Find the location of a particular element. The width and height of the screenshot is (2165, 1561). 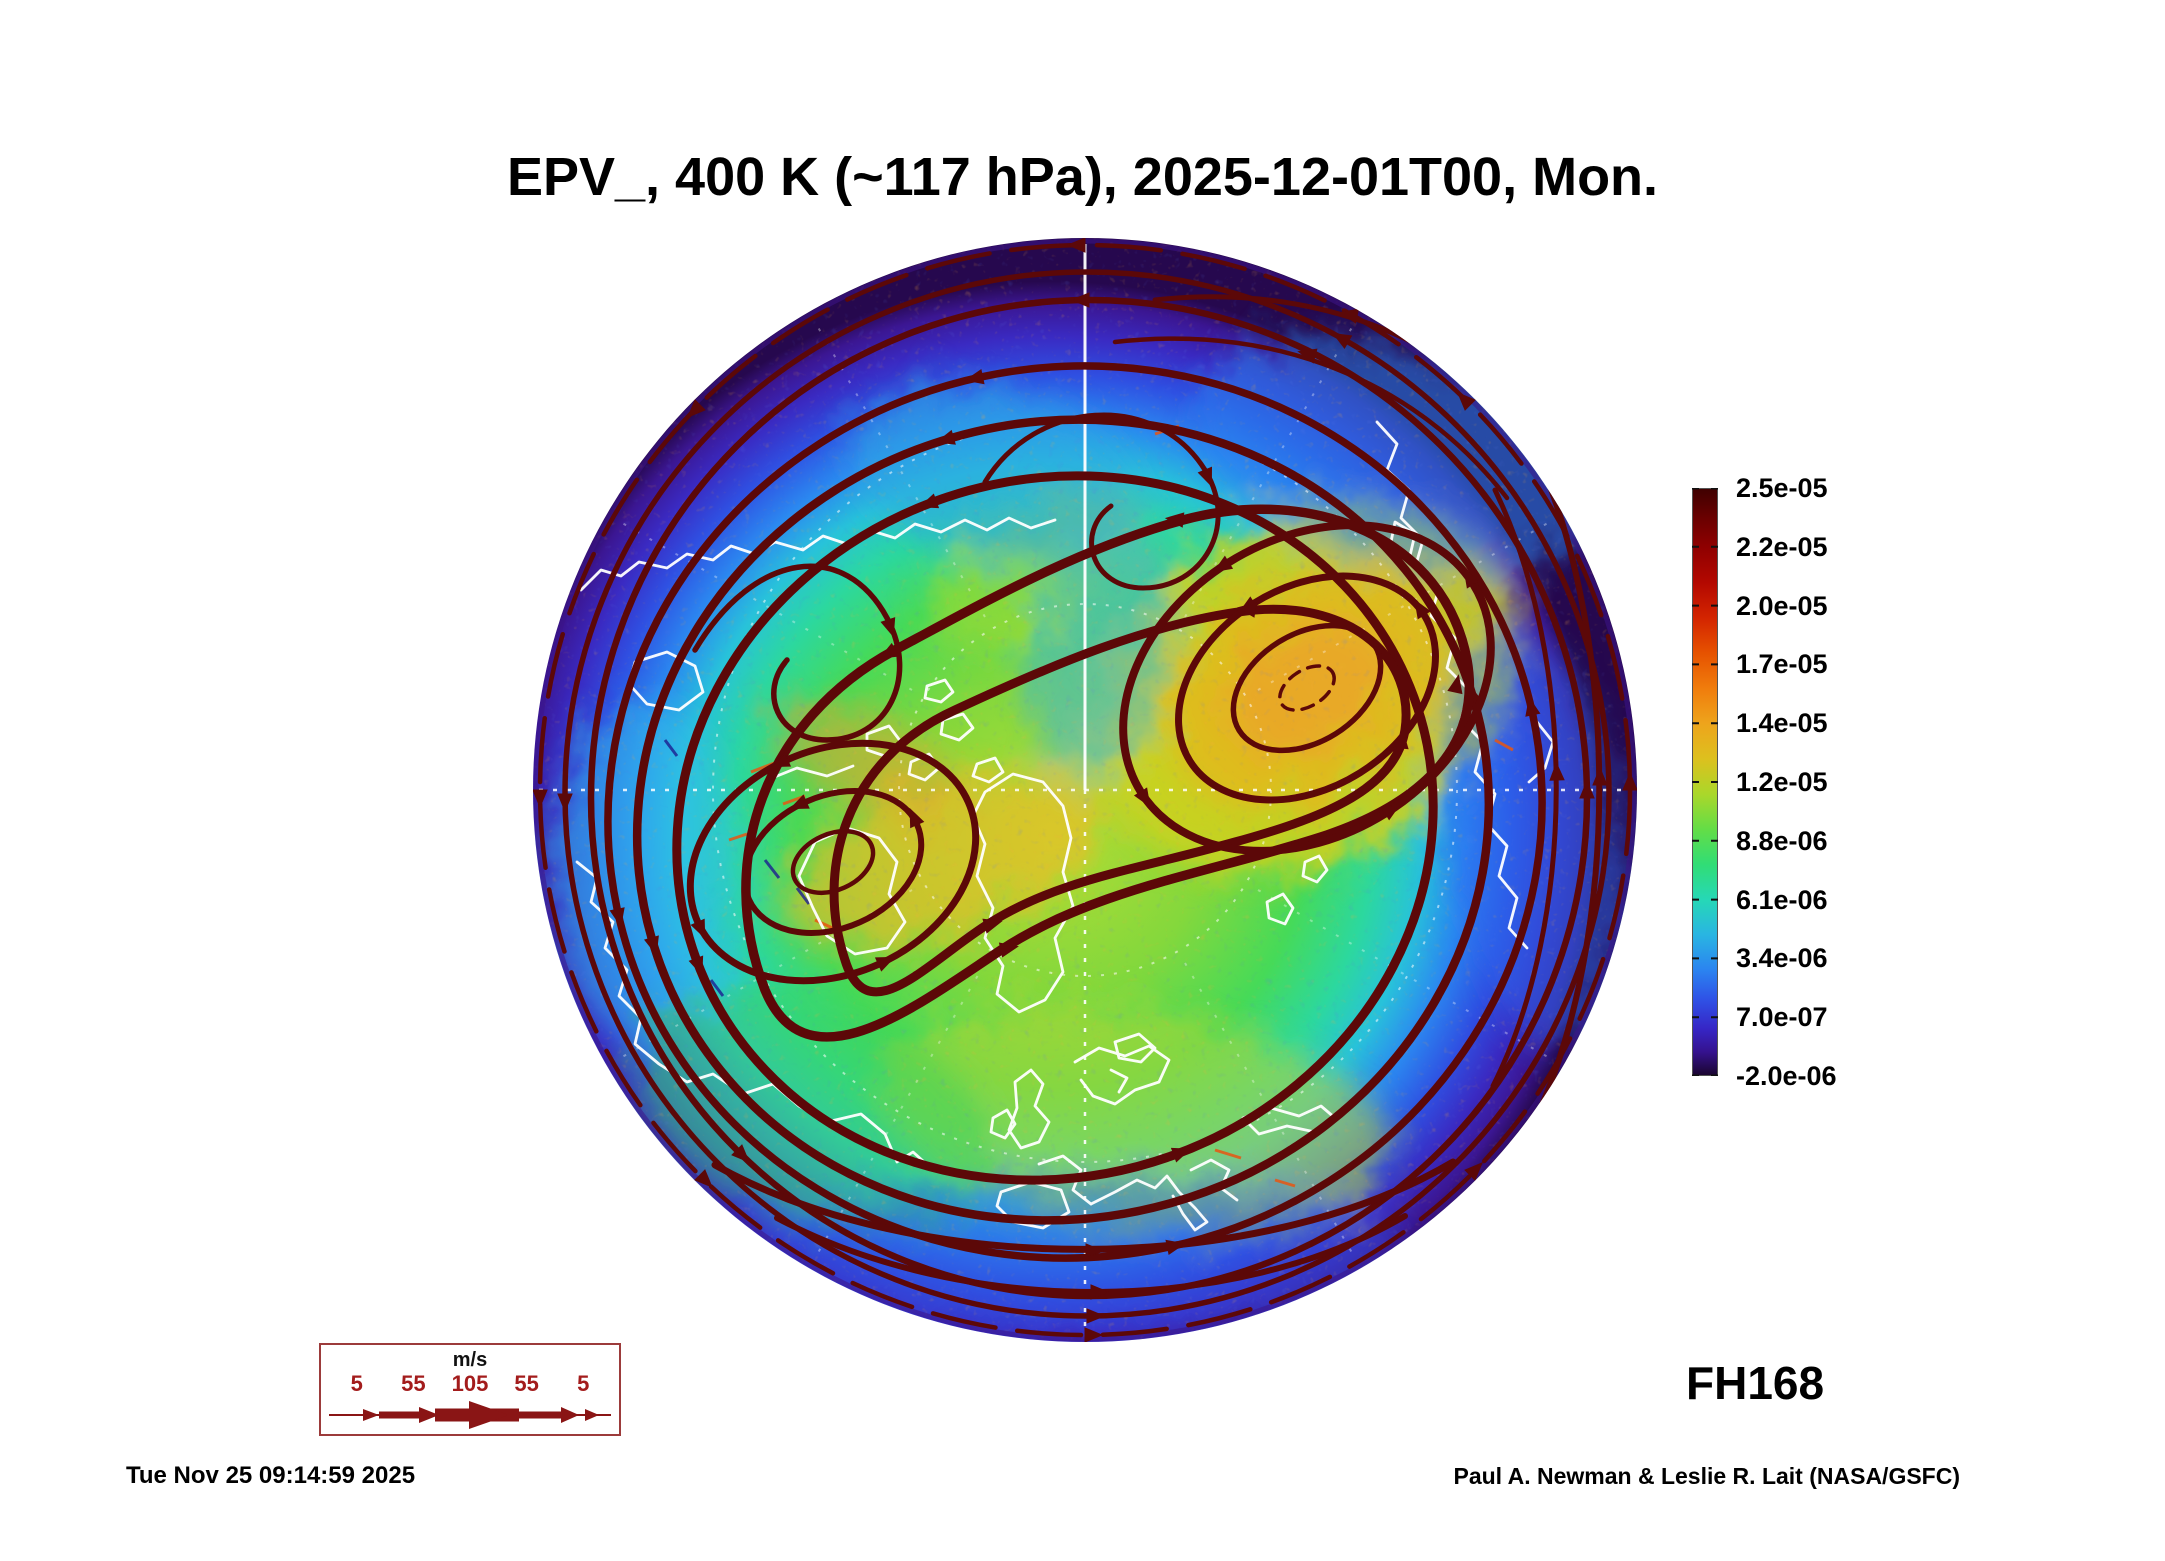

forecast-hour-label: FH168 is located at coordinates (1755, 1383).